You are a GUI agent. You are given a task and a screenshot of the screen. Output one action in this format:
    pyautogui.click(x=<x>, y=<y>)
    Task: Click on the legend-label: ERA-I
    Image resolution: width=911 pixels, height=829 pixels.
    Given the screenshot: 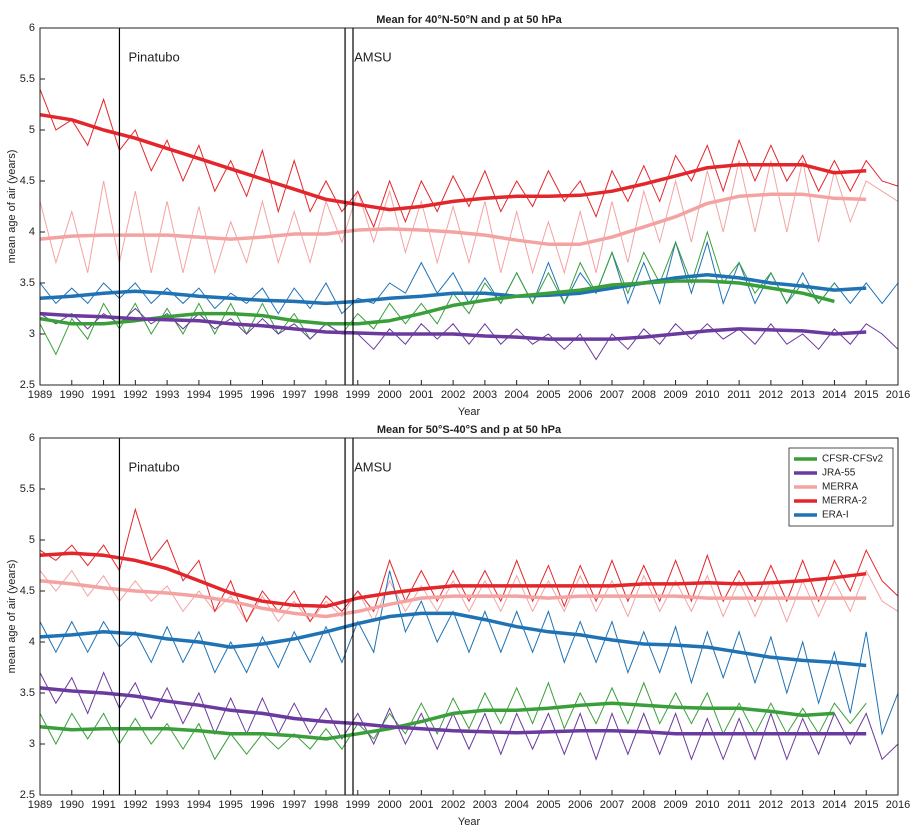 What is the action you would take?
    pyautogui.click(x=835, y=515)
    